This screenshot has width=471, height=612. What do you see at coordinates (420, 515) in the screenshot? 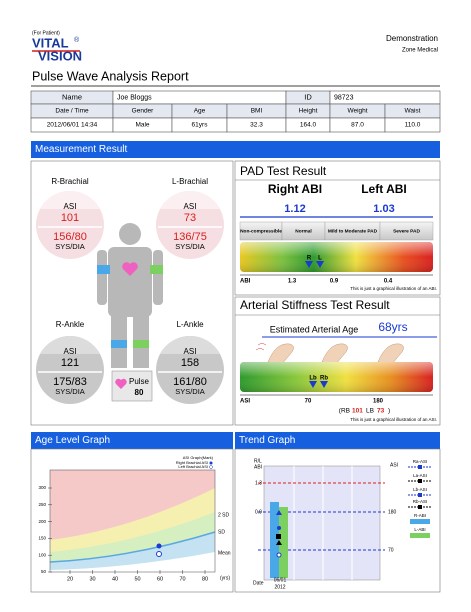
I see `legend-label: R-ABI` at bounding box center [420, 515].